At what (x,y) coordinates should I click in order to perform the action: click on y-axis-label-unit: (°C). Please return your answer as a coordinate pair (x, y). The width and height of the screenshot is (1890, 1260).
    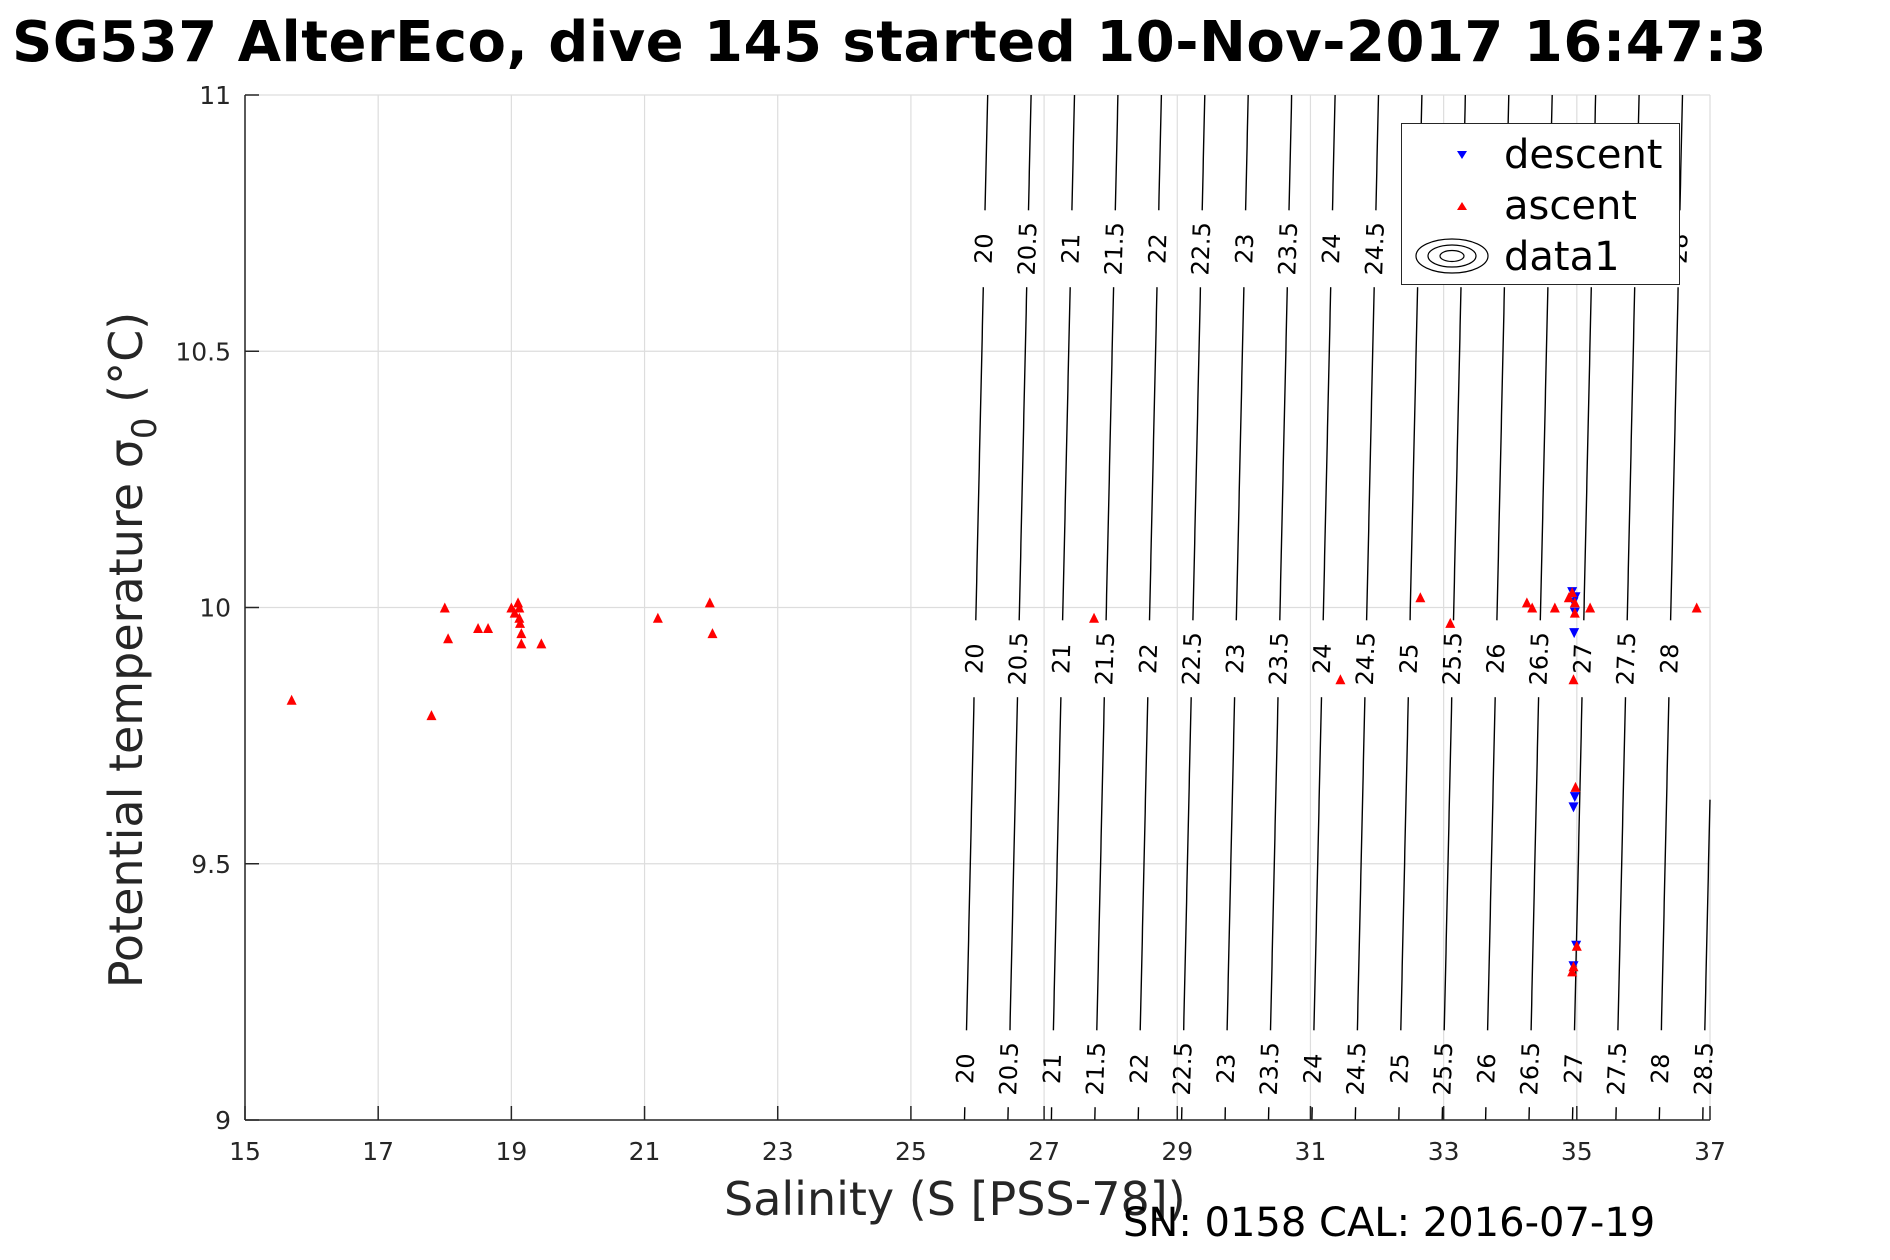
    Looking at the image, I should click on (126, 357).